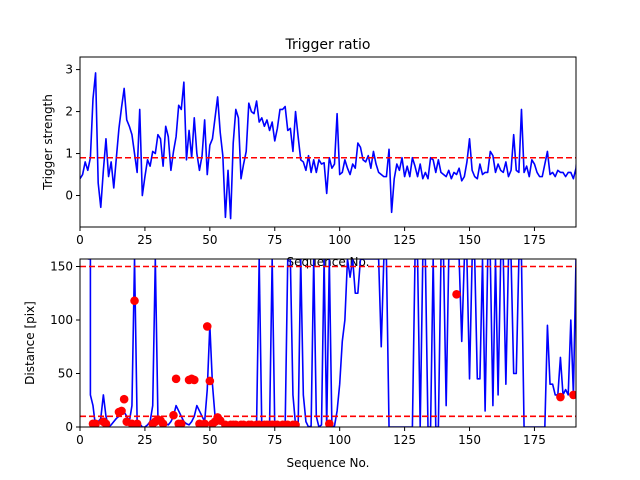  I want to click on x-axis-label: Sequence No., so click(328, 463).